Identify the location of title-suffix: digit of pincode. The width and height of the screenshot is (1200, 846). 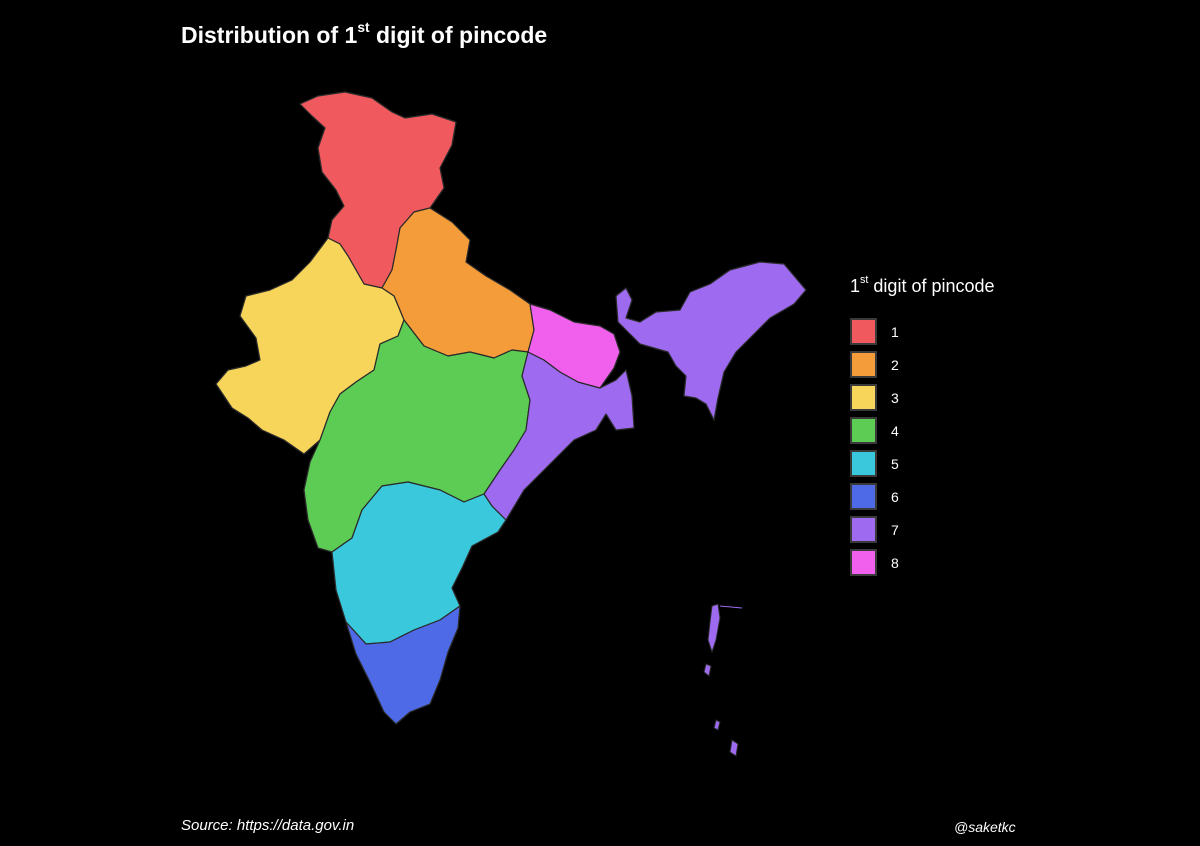
(458, 35).